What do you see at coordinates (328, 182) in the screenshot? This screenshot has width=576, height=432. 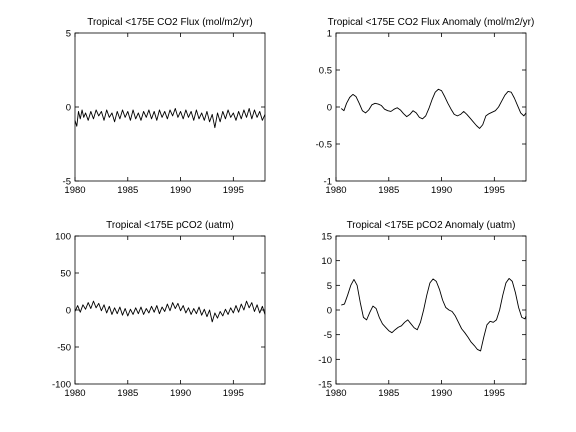 I see `y-tick-label: -1` at bounding box center [328, 182].